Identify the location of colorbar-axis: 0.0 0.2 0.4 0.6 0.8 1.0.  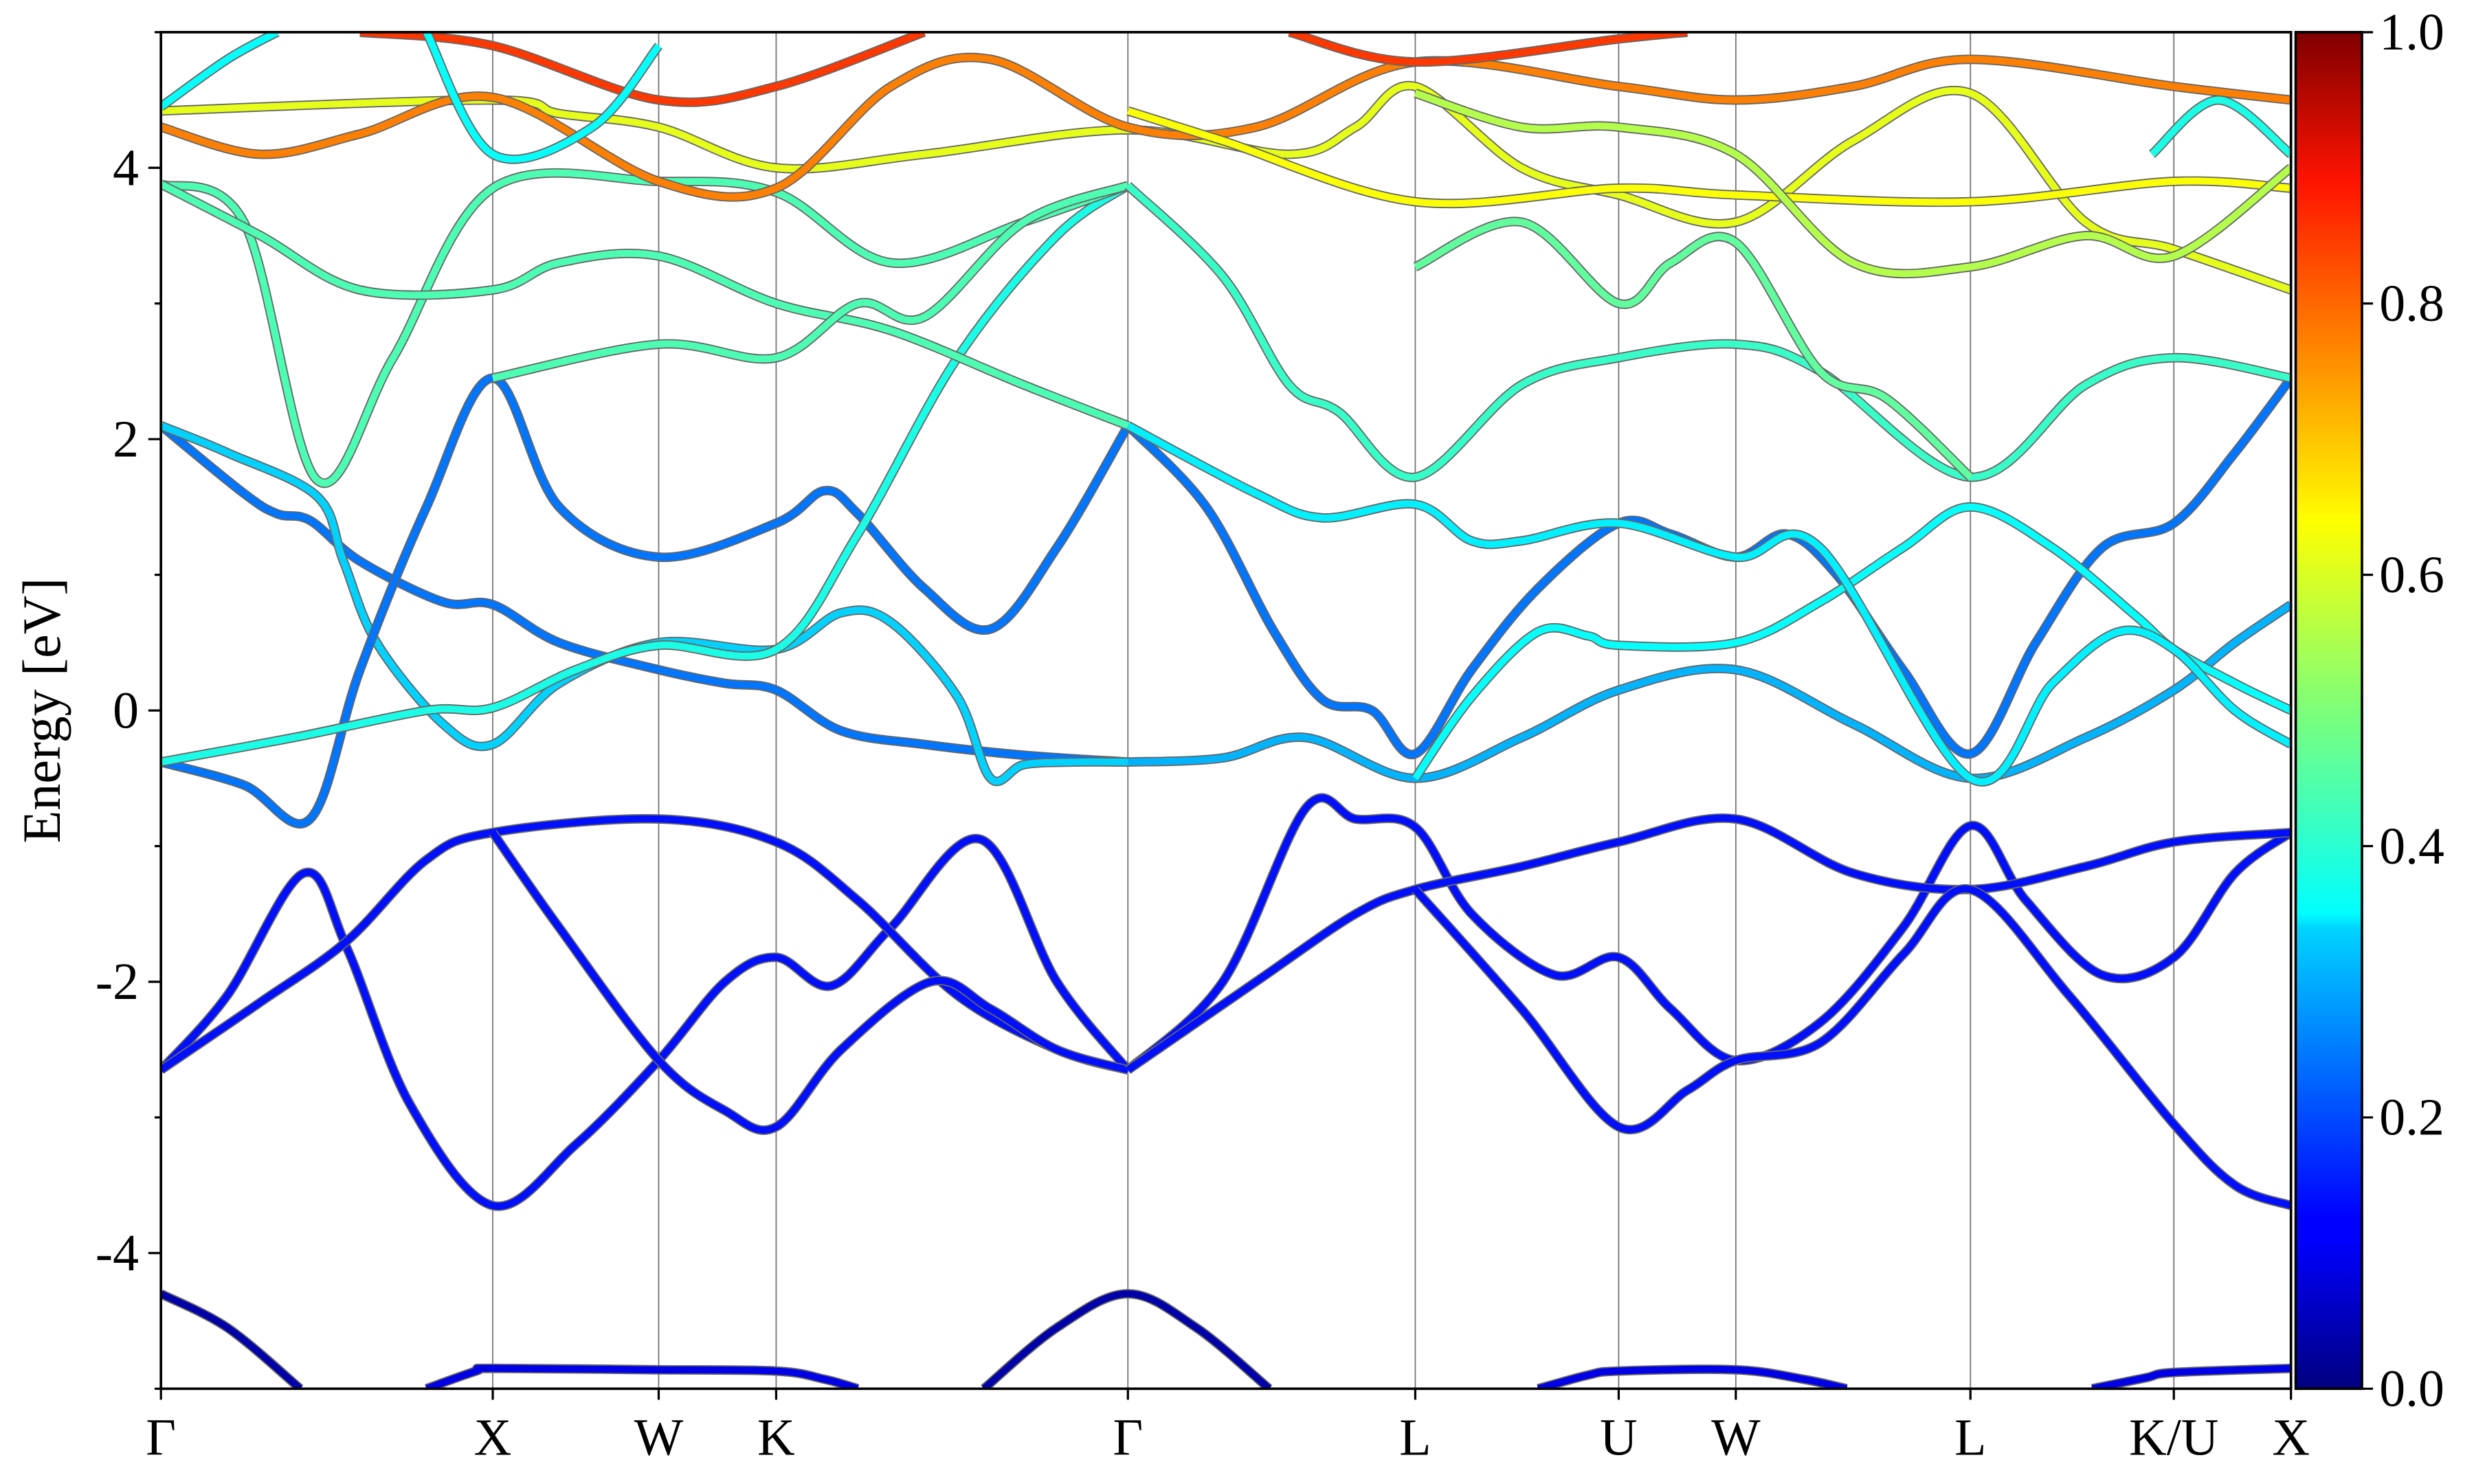
(2402, 710).